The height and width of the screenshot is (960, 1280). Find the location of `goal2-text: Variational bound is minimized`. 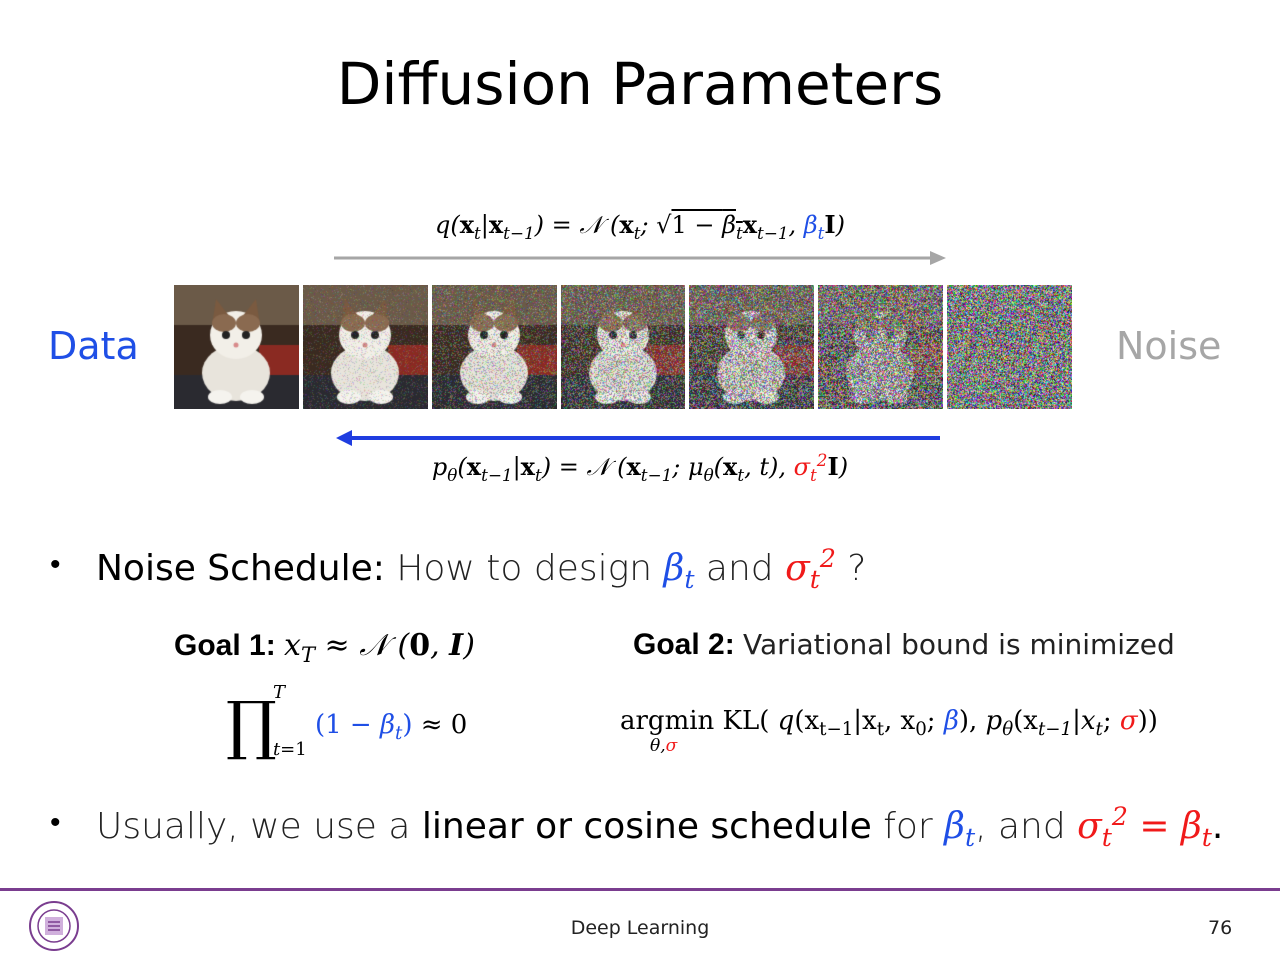

goal2-text: Variational bound is minimized is located at coordinates (959, 644).